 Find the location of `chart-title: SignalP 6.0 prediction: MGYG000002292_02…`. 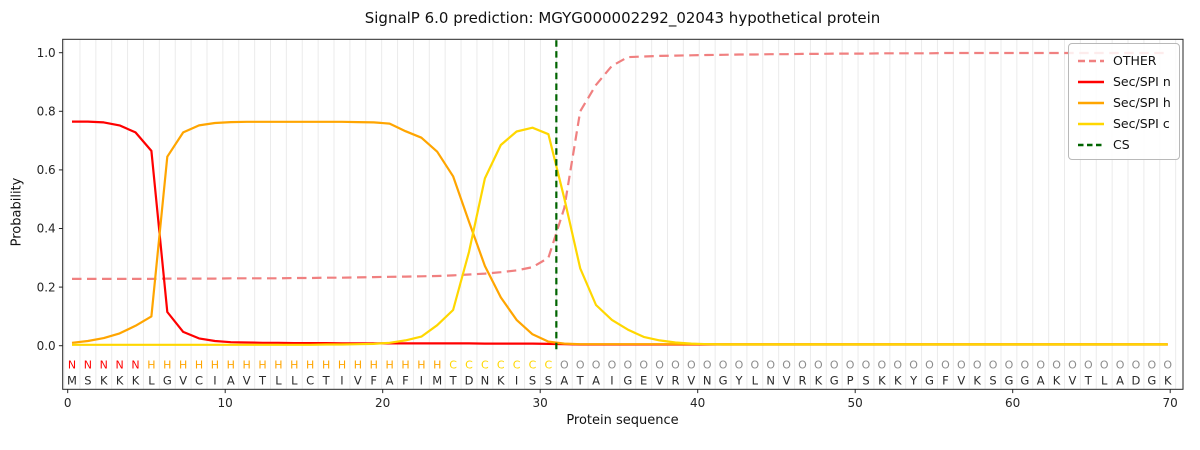

chart-title: SignalP 6.0 prediction: MGYG000002292_02… is located at coordinates (622, 18).